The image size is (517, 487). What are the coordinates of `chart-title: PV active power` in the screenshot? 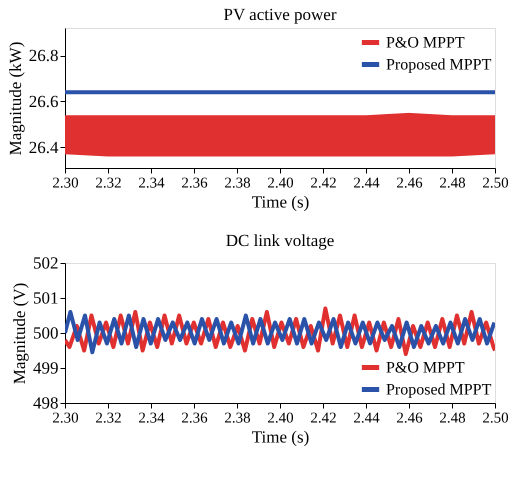 It's located at (280, 14).